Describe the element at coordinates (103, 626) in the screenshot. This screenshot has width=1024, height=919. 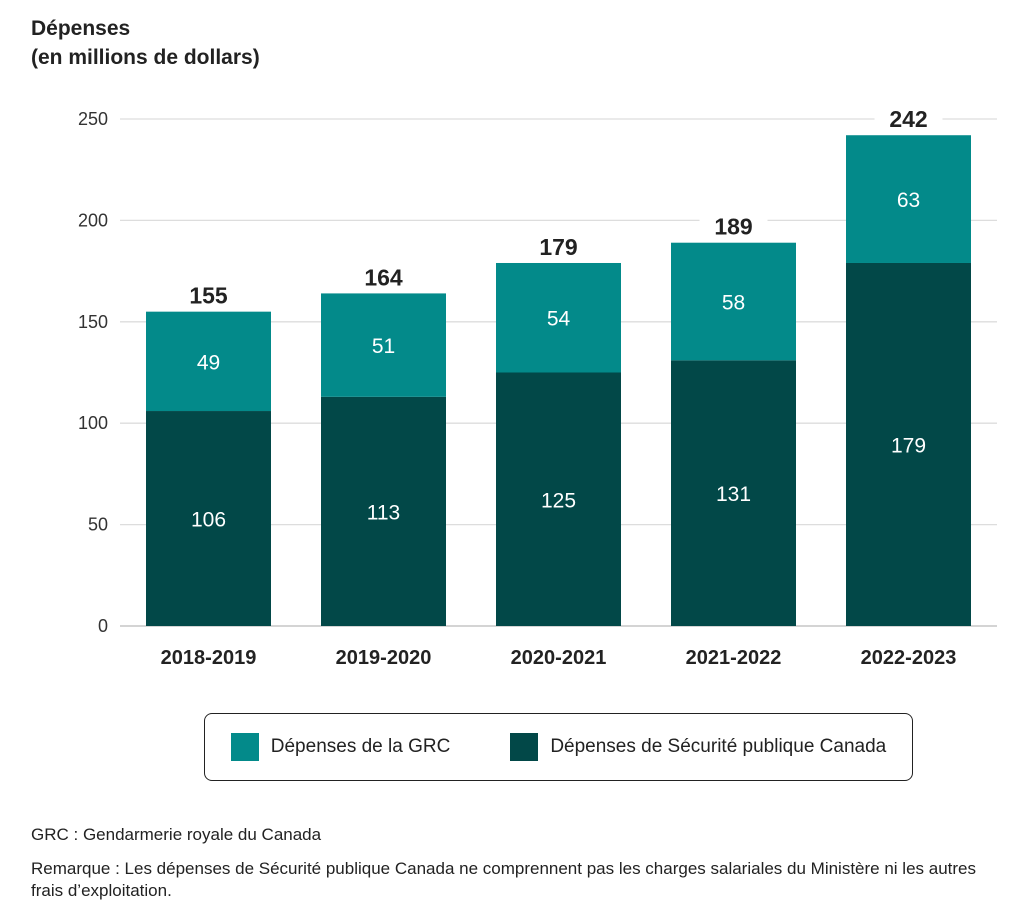
I see `y-tick-label: 0` at that location.